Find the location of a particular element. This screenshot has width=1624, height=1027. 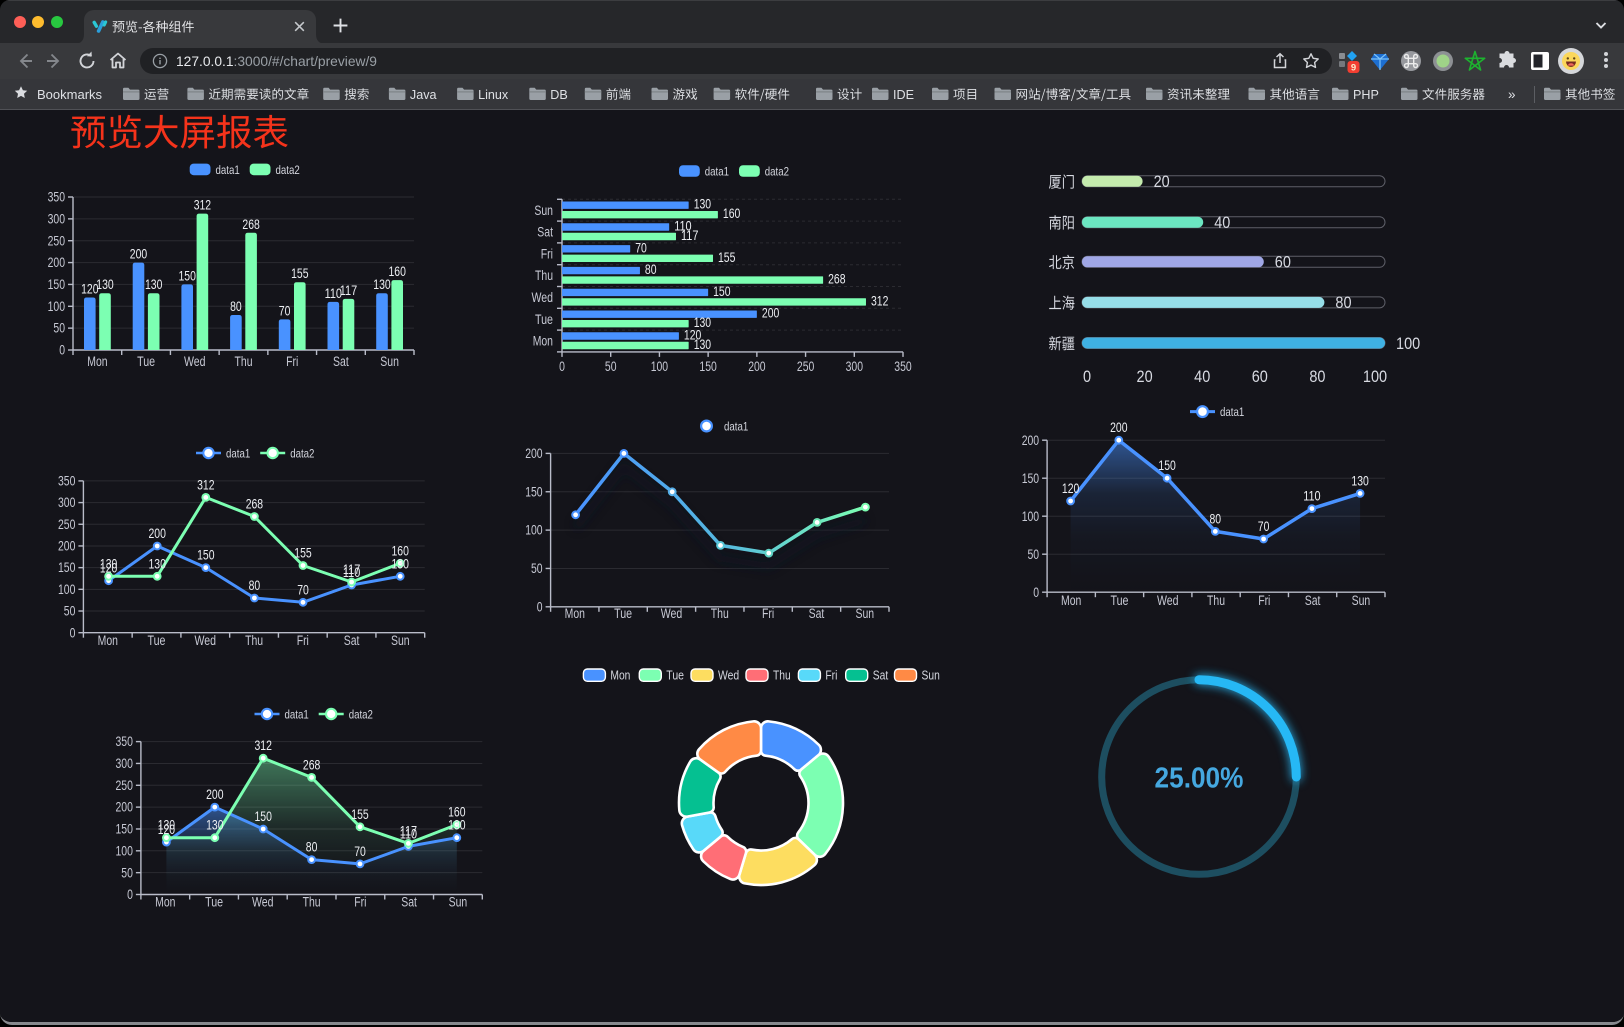

svg-text: 312 is located at coordinates (879, 300).